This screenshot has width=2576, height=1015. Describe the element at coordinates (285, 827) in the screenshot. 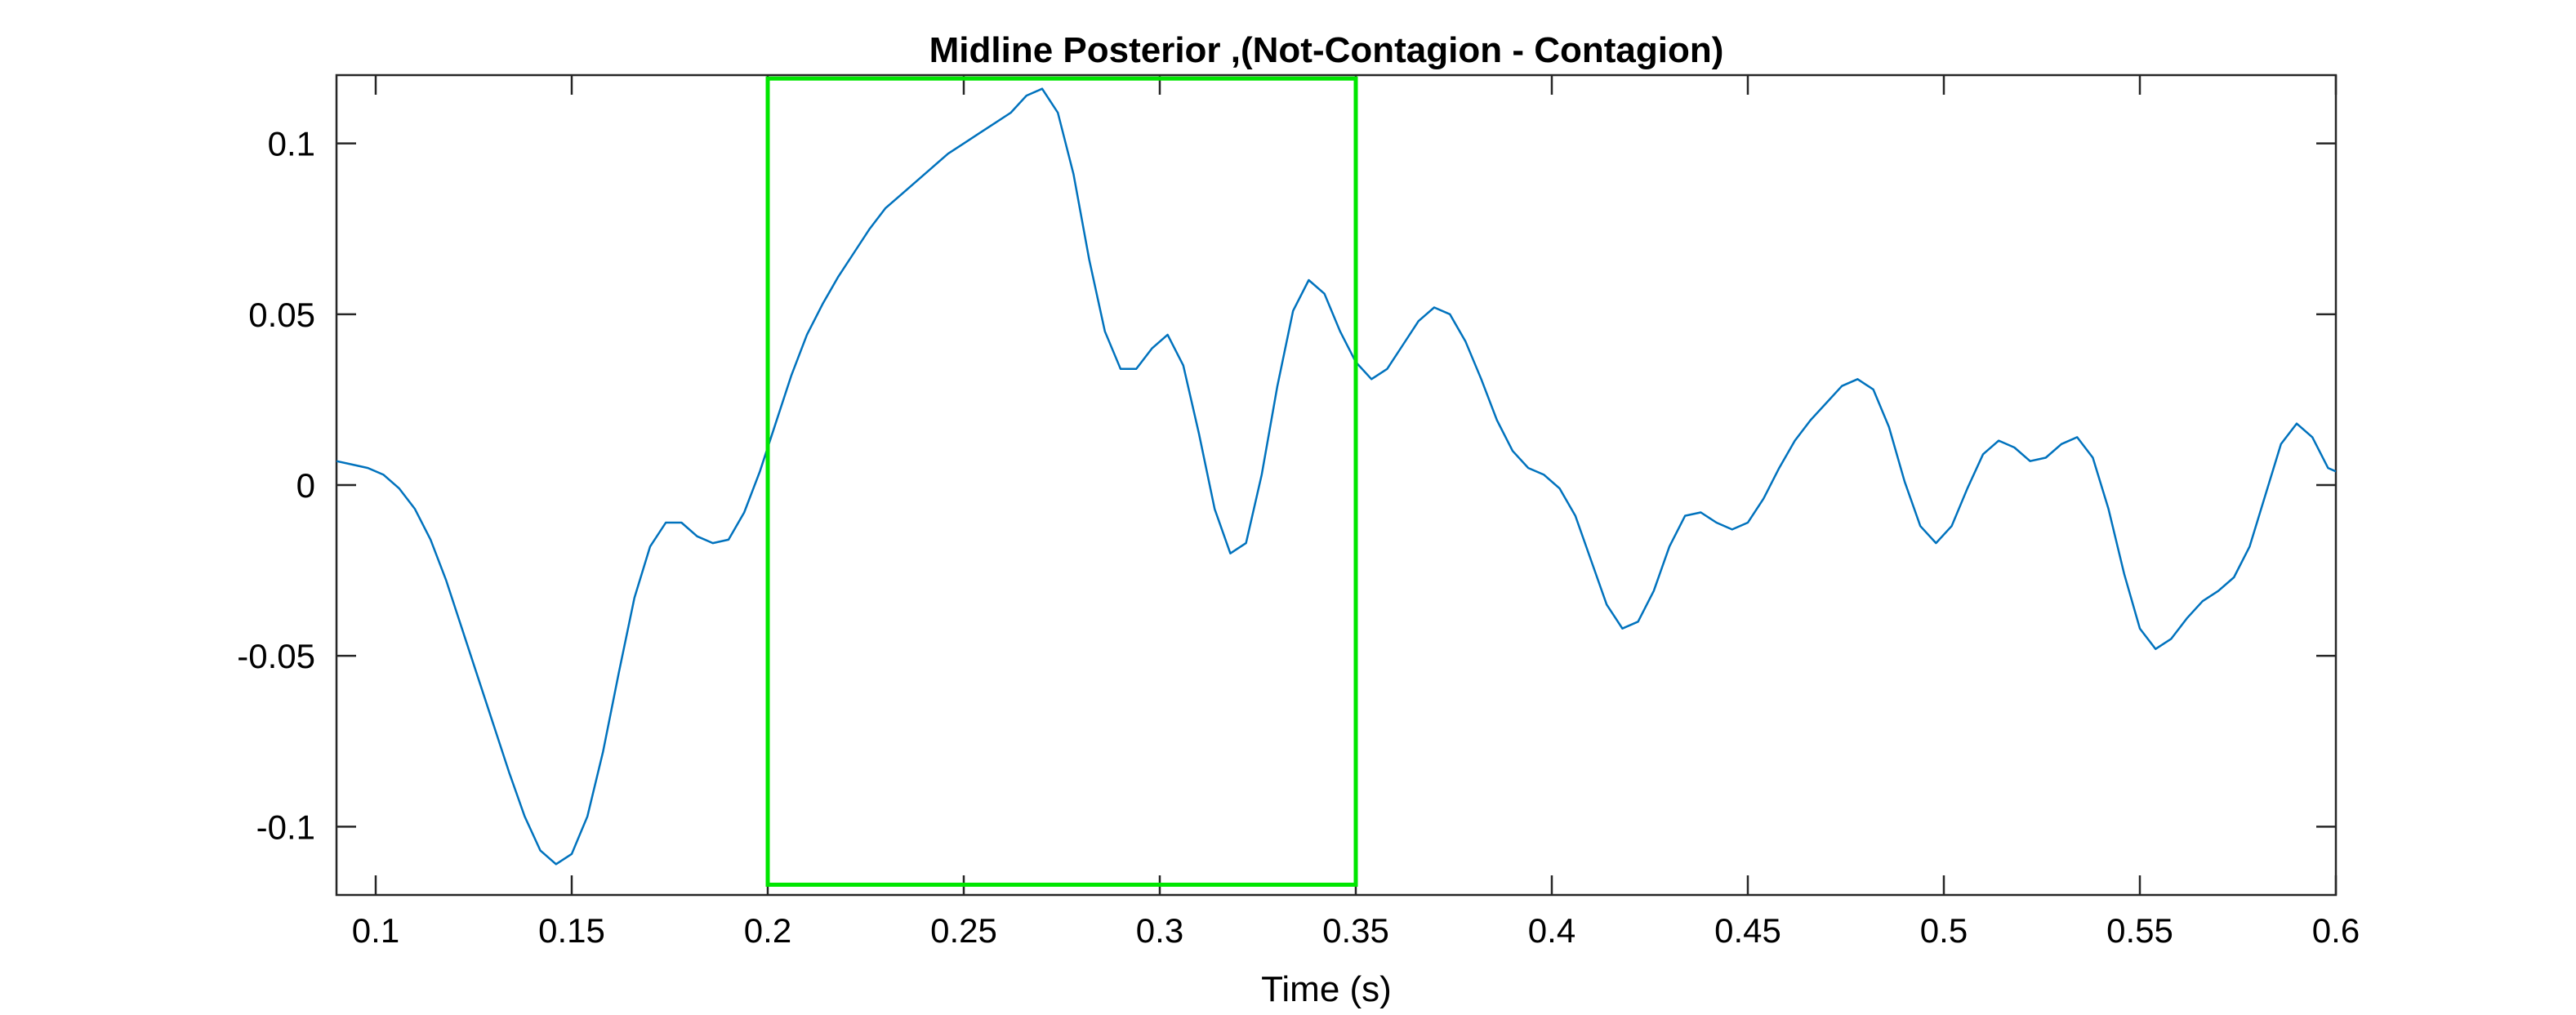

I see `y-tick-label: -0.1` at that location.